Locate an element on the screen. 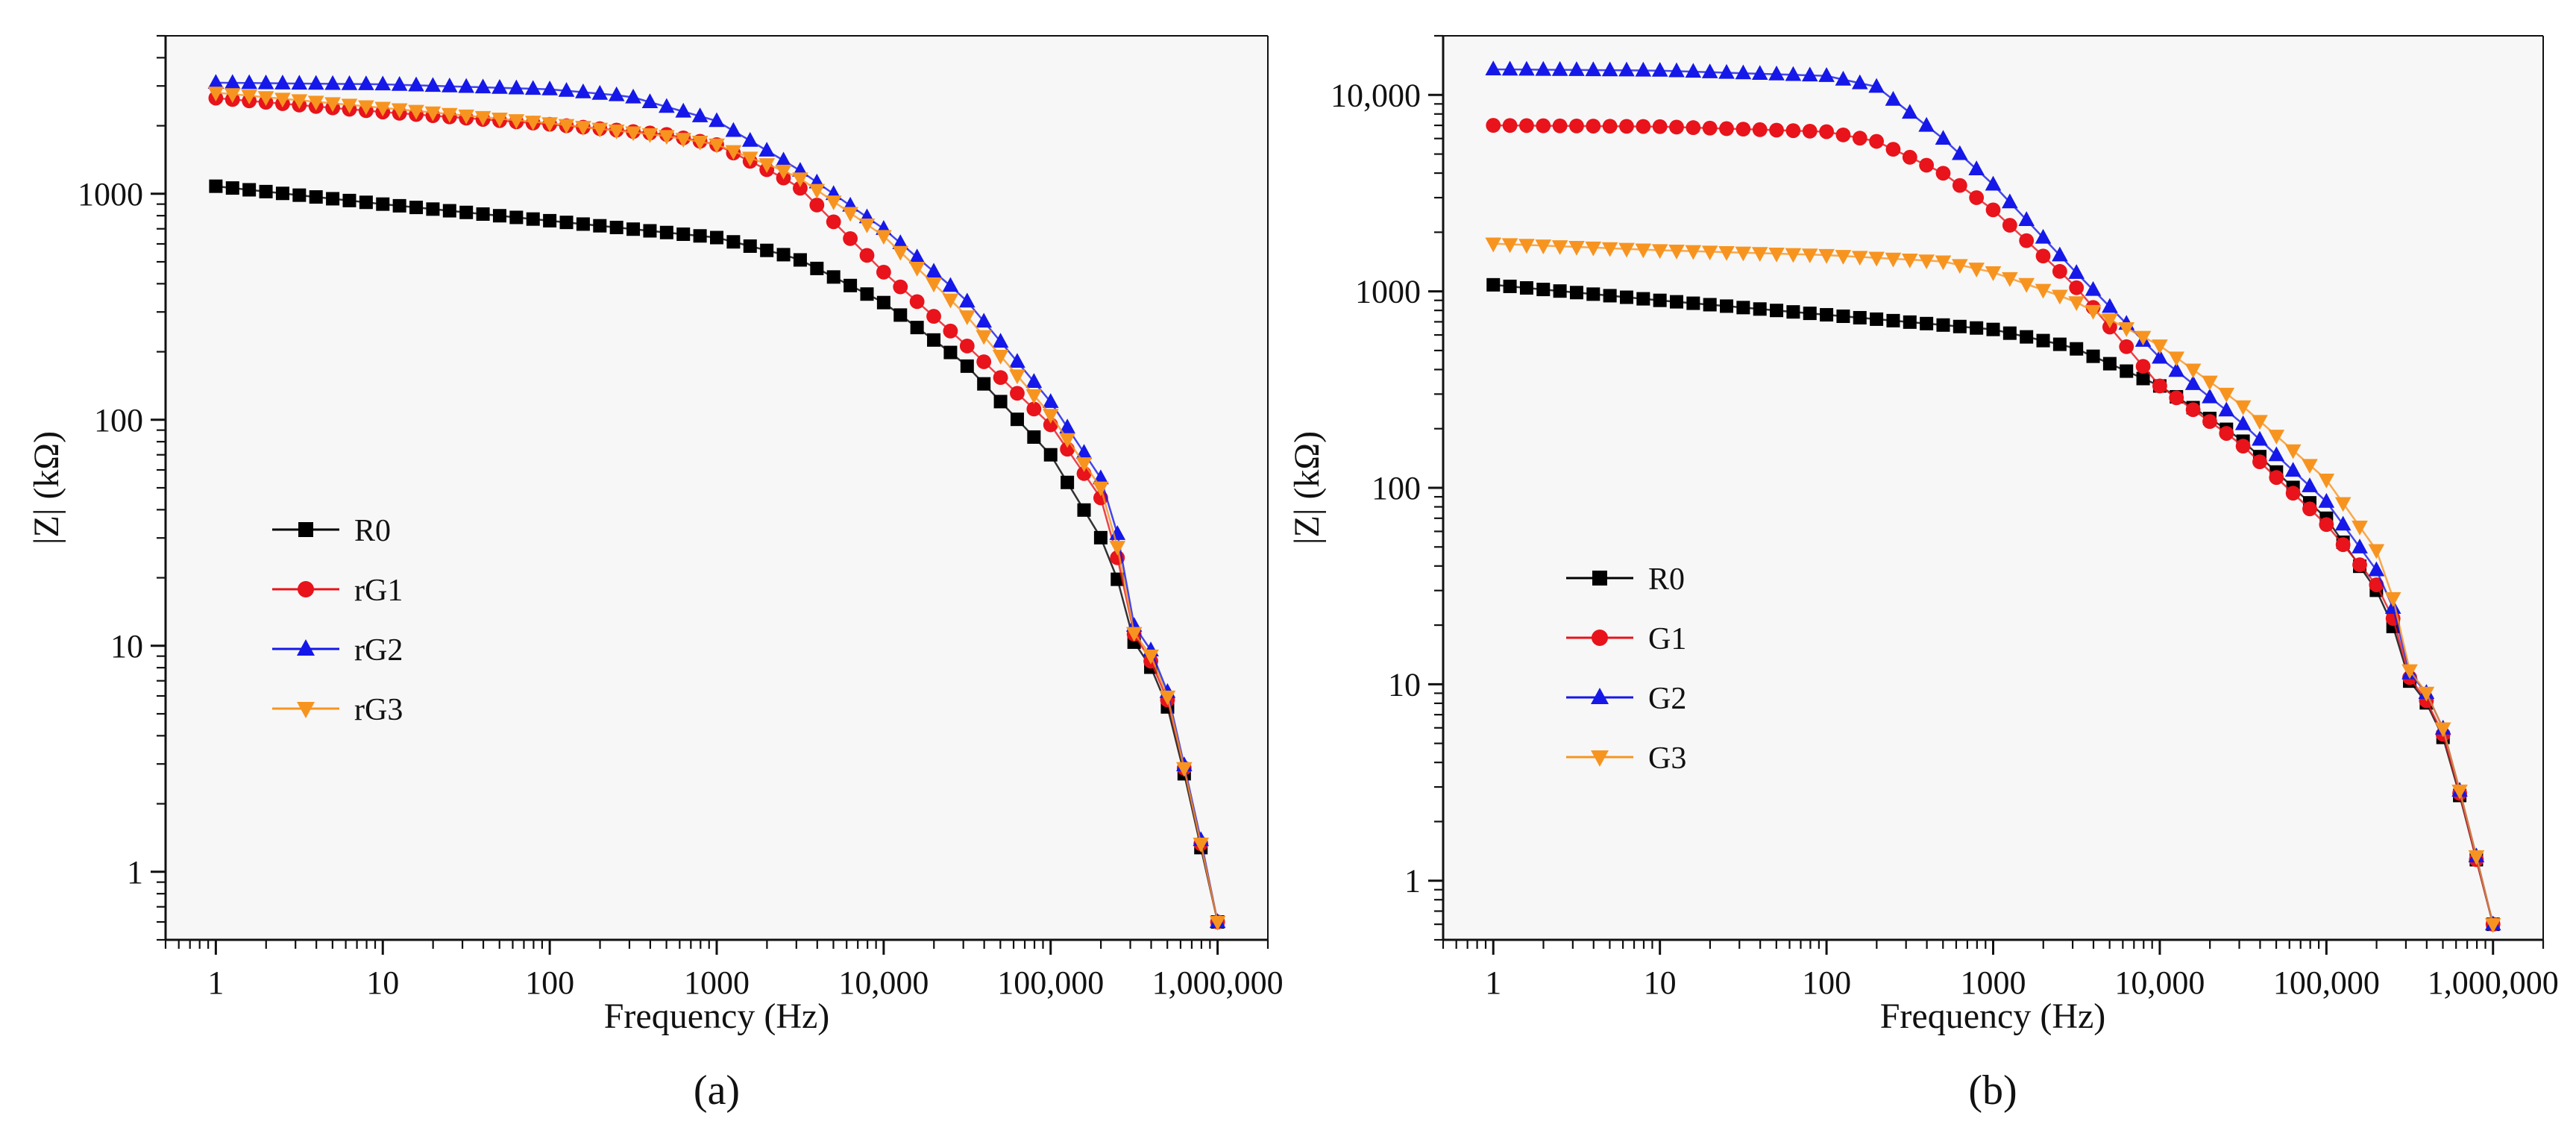 This screenshot has width=2576, height=1136. x-axis-label-a: Frequency (Hz) is located at coordinates (717, 1016).